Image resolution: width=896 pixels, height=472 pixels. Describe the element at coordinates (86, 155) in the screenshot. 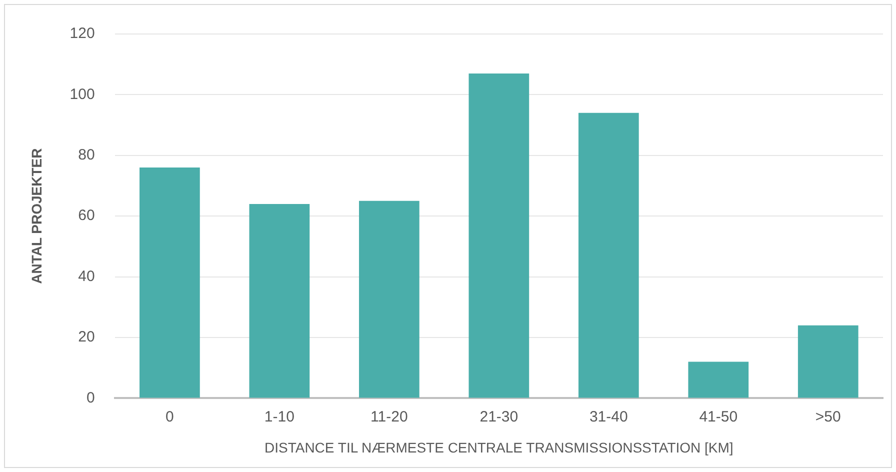

I see `y-tick-label: 80` at that location.